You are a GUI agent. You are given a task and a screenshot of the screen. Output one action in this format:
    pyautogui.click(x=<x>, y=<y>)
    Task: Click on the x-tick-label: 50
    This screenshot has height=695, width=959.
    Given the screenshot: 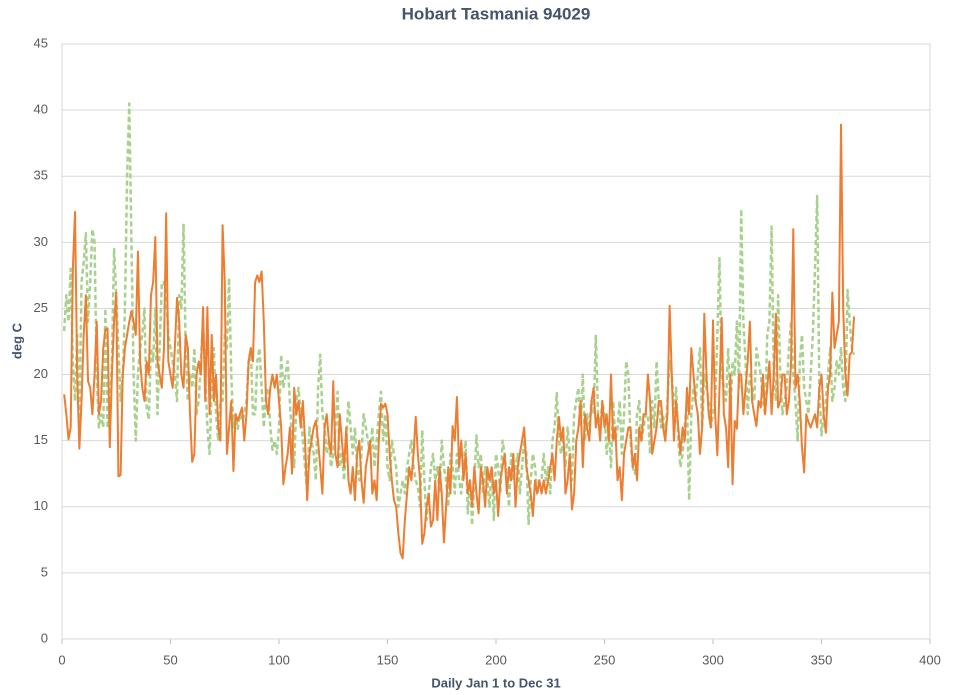 What is the action you would take?
    pyautogui.click(x=170, y=659)
    